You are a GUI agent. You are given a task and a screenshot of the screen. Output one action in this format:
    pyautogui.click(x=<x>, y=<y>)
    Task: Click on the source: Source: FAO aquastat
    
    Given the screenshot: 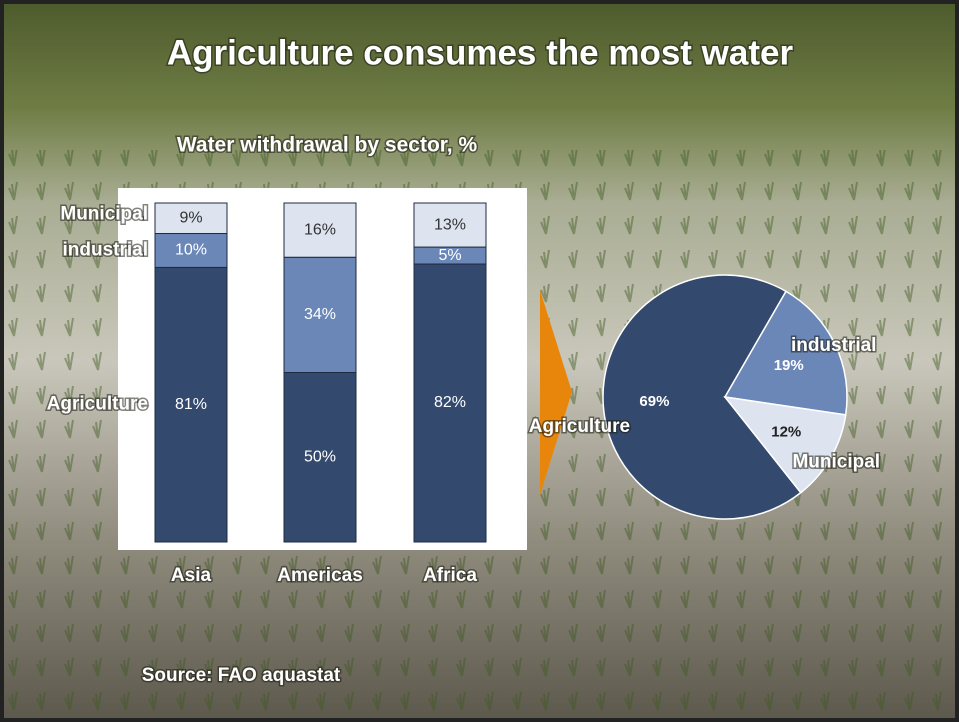 What is the action you would take?
    pyautogui.click(x=241, y=675)
    